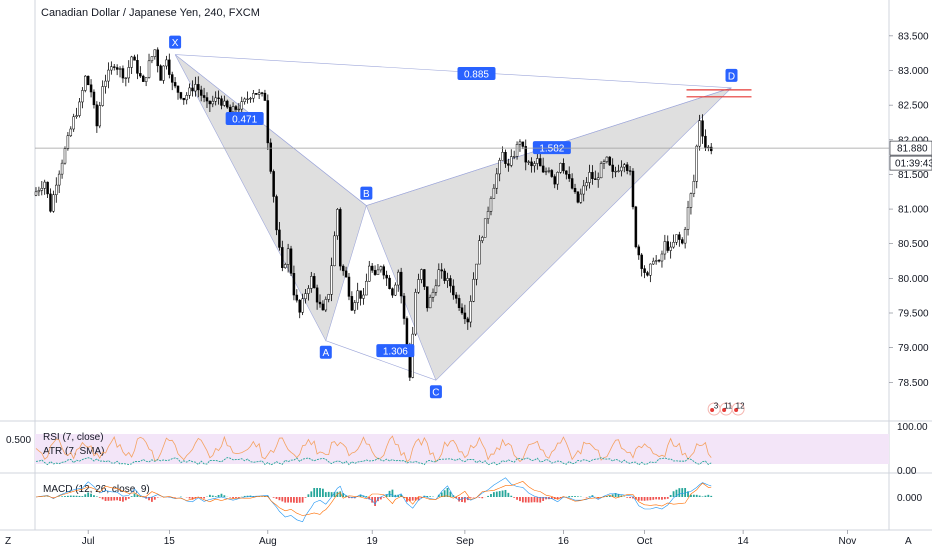 The width and height of the screenshot is (932, 550). Describe the element at coordinates (373, 500) in the screenshot. I see `macd-line` at that location.